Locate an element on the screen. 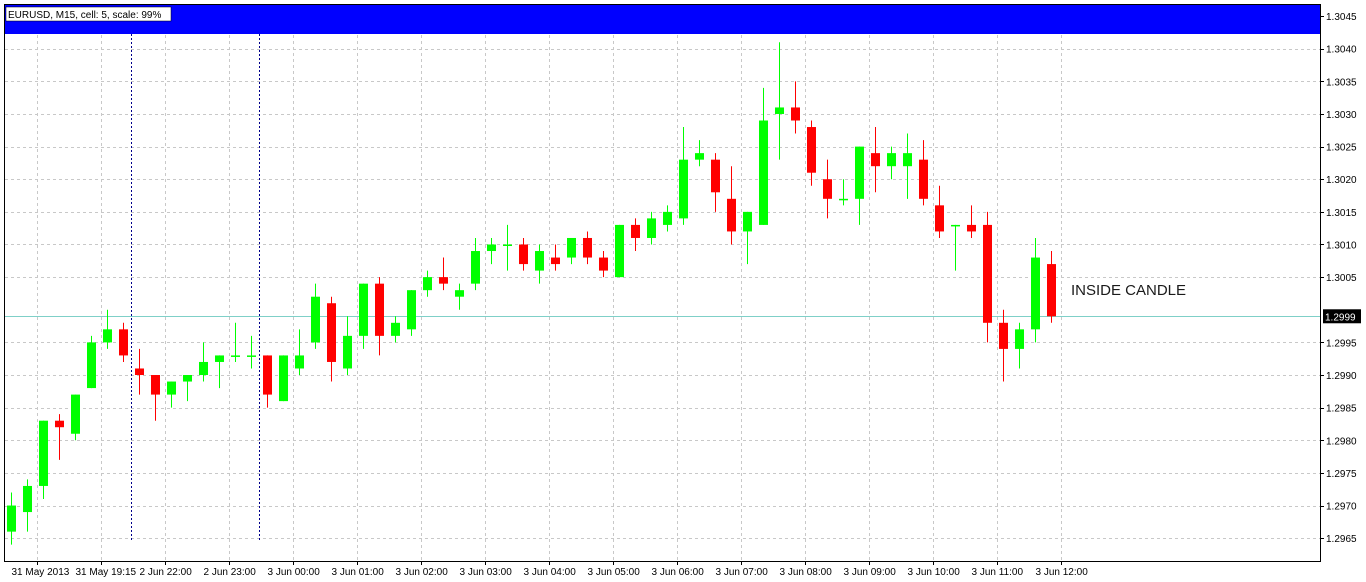 The height and width of the screenshot is (582, 1366). session-separators is located at coordinates (195, 288).